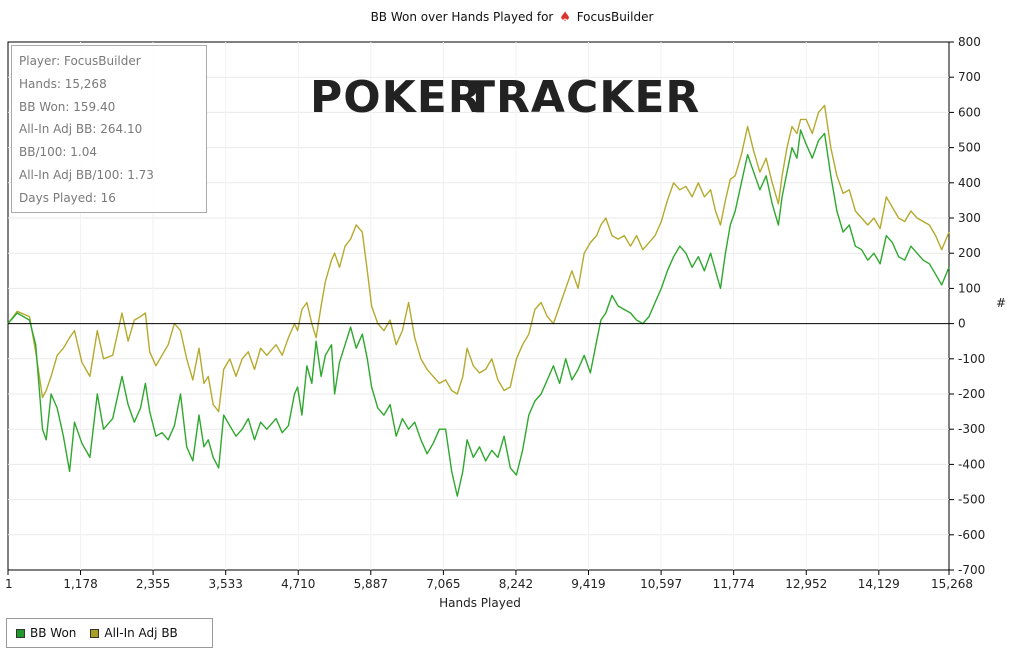  Describe the element at coordinates (63, 83) in the screenshot. I see `stat-hands: Hands: 15,268` at that location.